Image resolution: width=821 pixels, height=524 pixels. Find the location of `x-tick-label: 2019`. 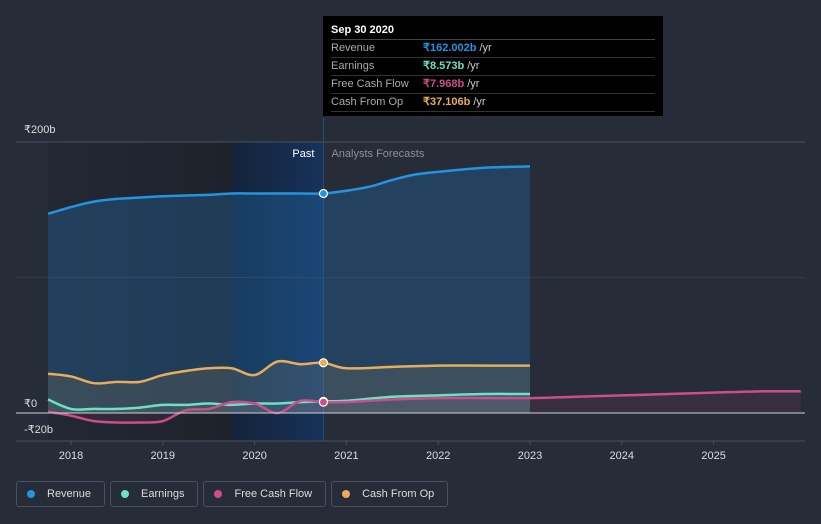

x-tick-label: 2019 is located at coordinates (163, 456).